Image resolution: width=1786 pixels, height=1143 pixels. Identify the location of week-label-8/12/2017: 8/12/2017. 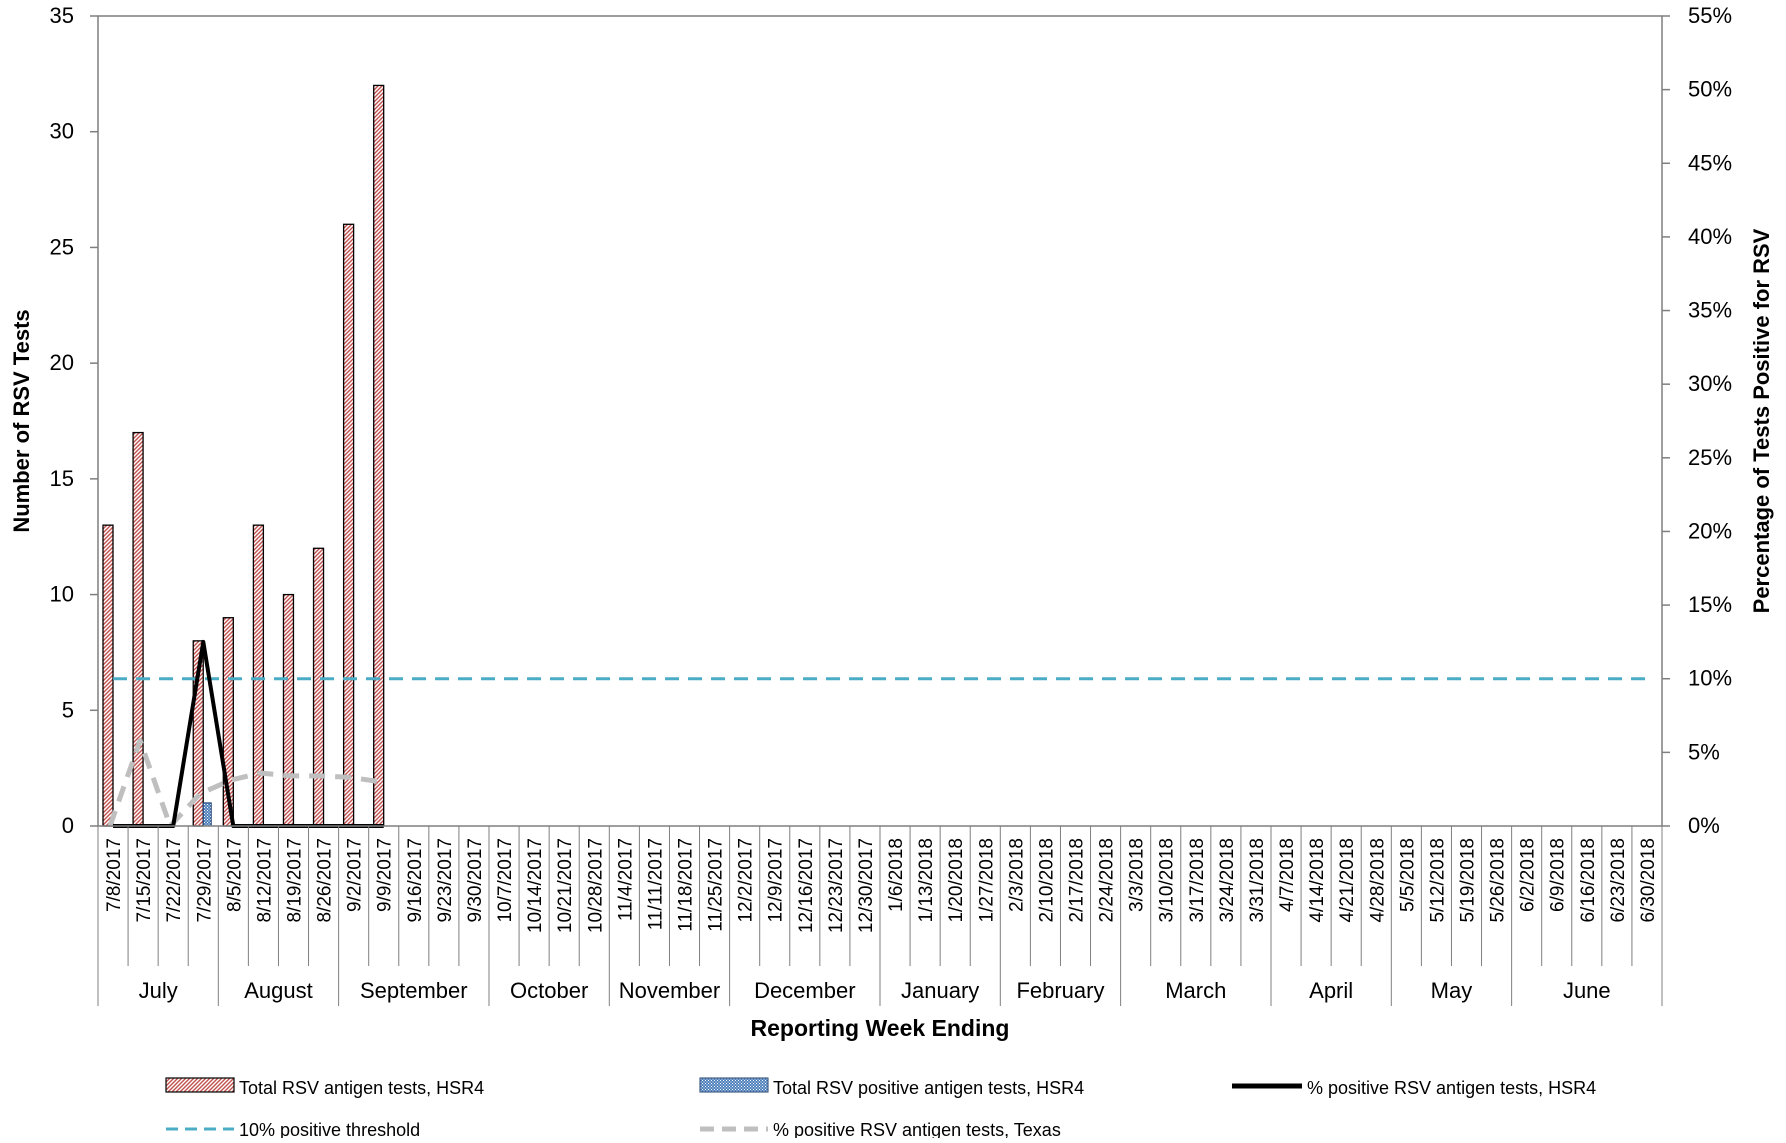
(264, 880).